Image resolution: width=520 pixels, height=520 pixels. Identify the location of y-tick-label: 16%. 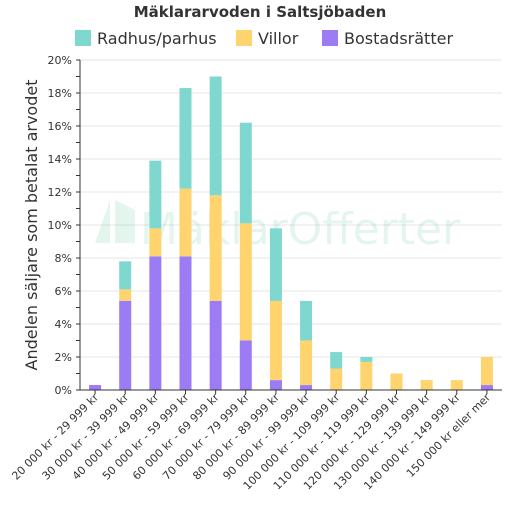
(60, 126).